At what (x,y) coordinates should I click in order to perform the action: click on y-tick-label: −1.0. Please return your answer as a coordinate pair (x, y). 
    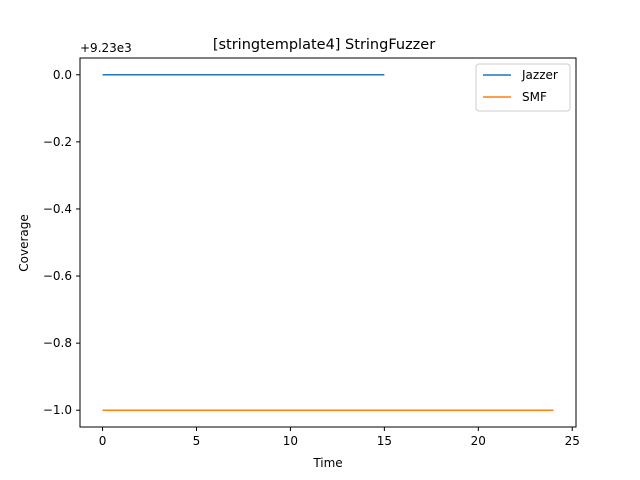
    Looking at the image, I should click on (57, 410).